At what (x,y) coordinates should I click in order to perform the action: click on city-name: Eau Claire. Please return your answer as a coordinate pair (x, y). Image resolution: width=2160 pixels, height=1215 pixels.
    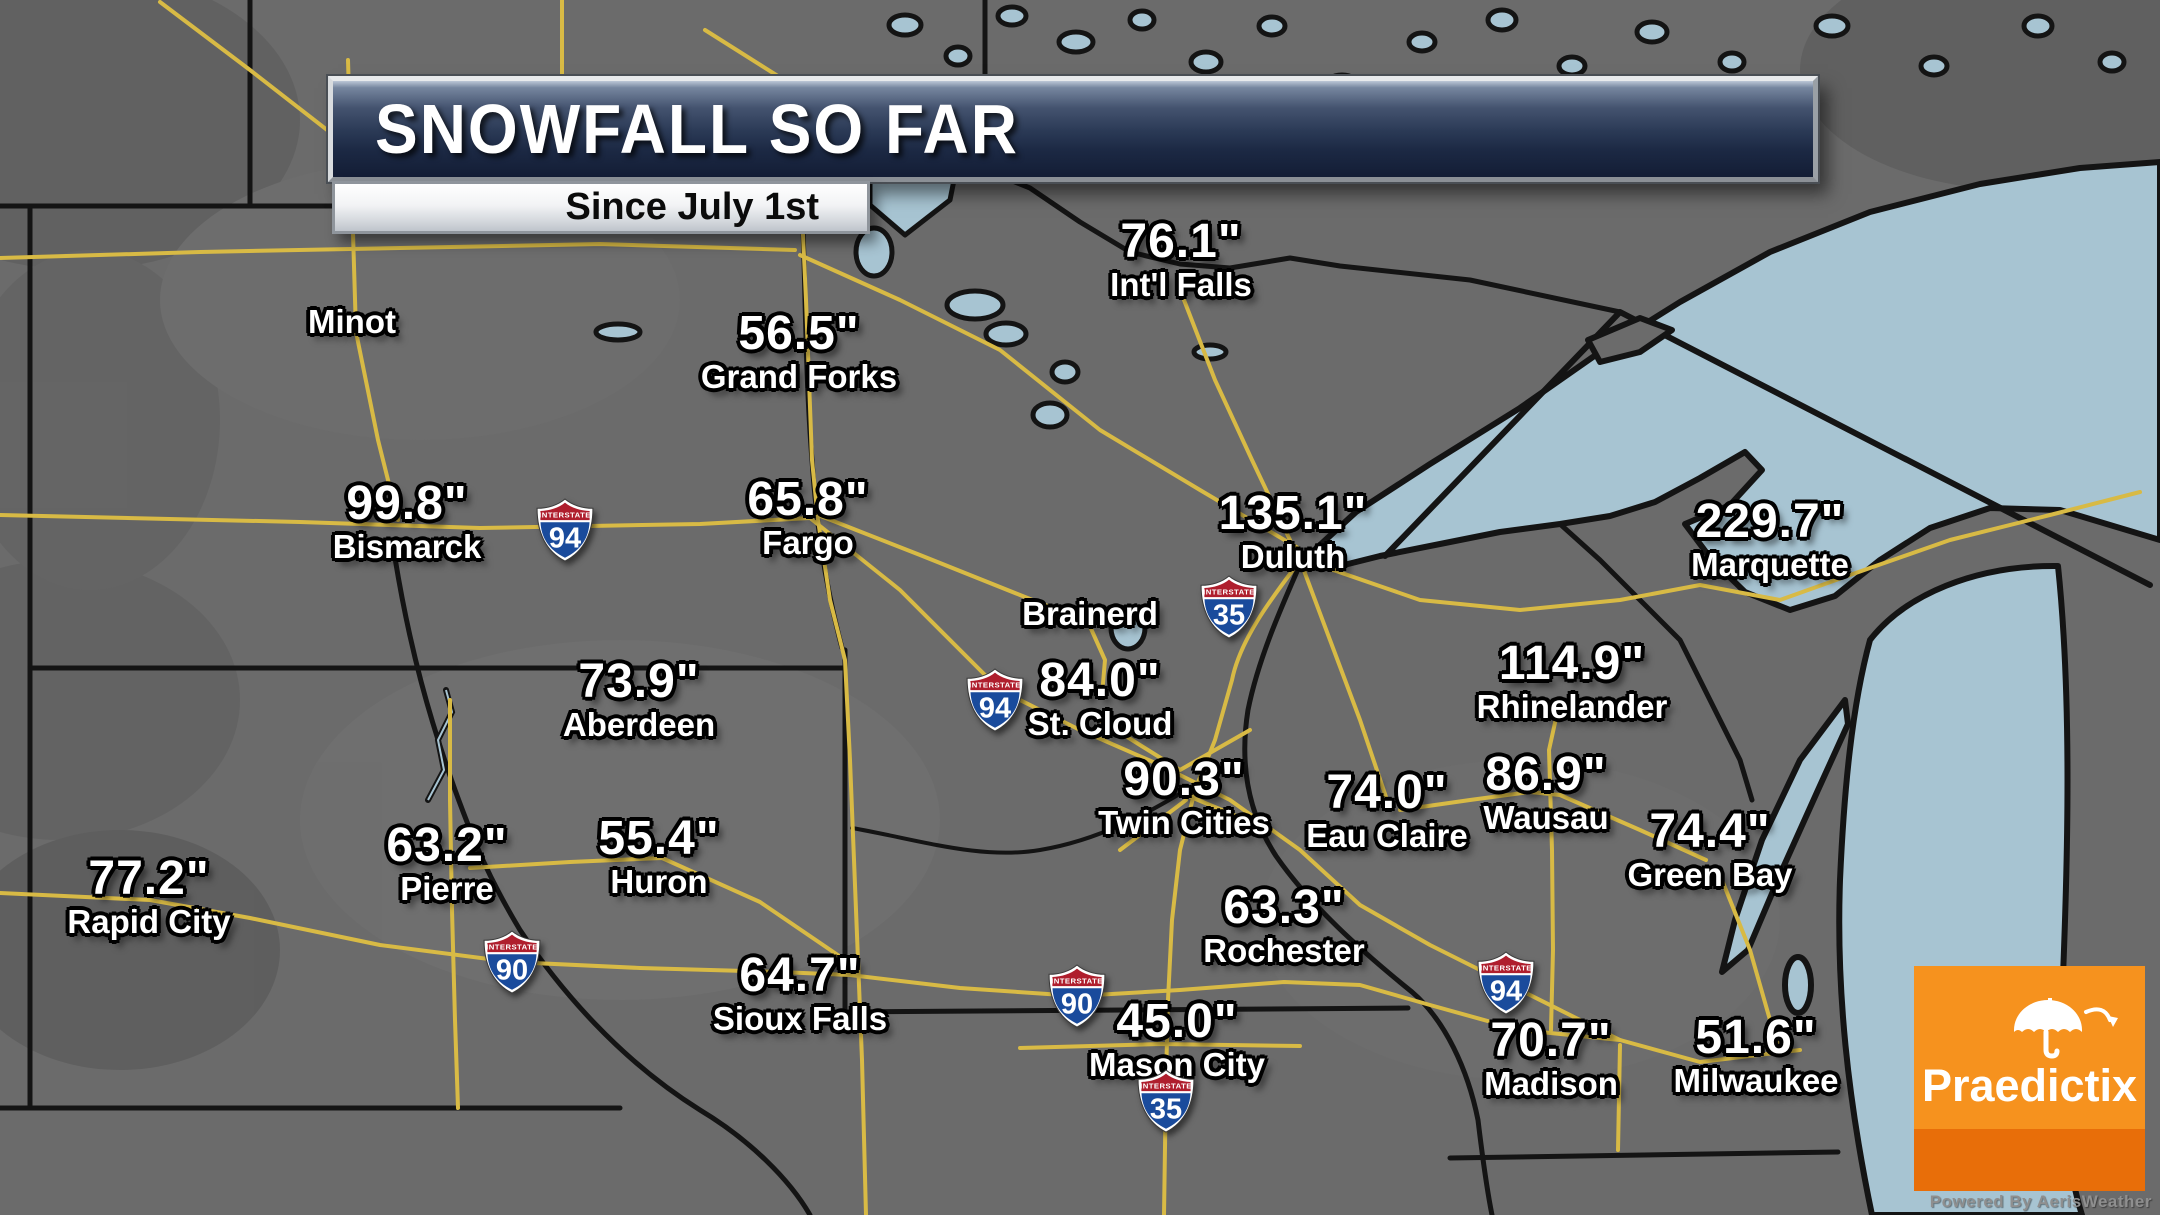
    Looking at the image, I should click on (1387, 835).